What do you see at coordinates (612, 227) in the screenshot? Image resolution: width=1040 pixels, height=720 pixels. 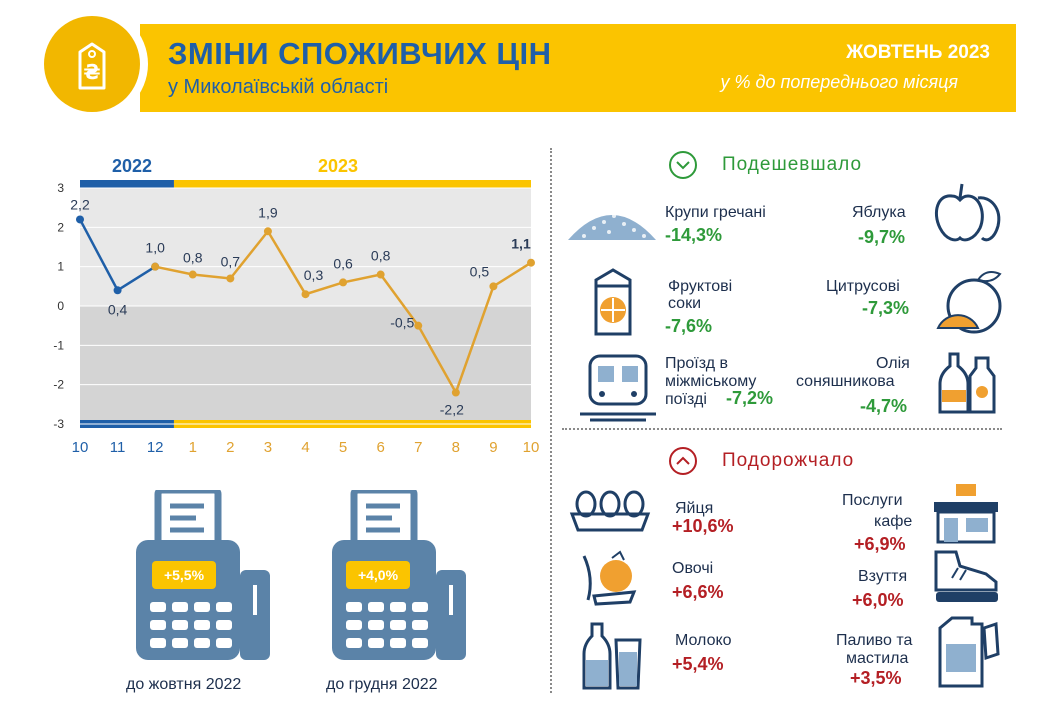 I see `buckwheat-icon` at bounding box center [612, 227].